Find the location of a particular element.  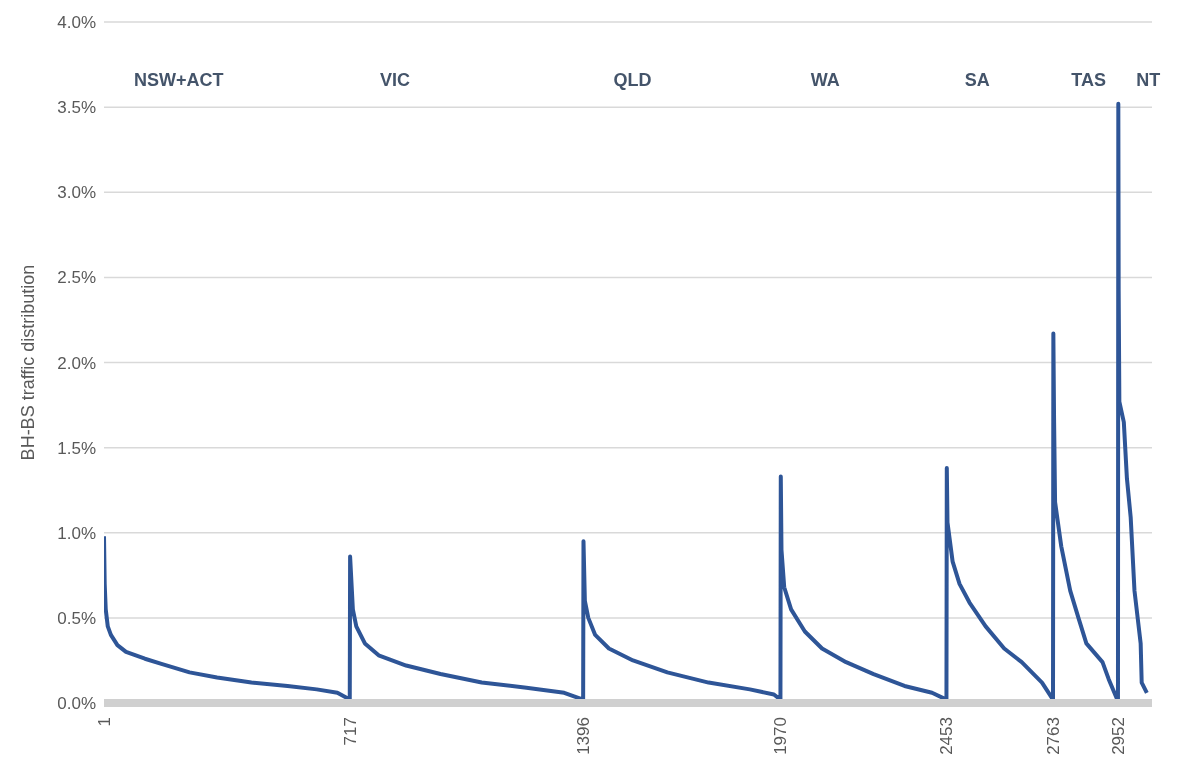

y-tick-label: 2.5% is located at coordinates (76, 278).